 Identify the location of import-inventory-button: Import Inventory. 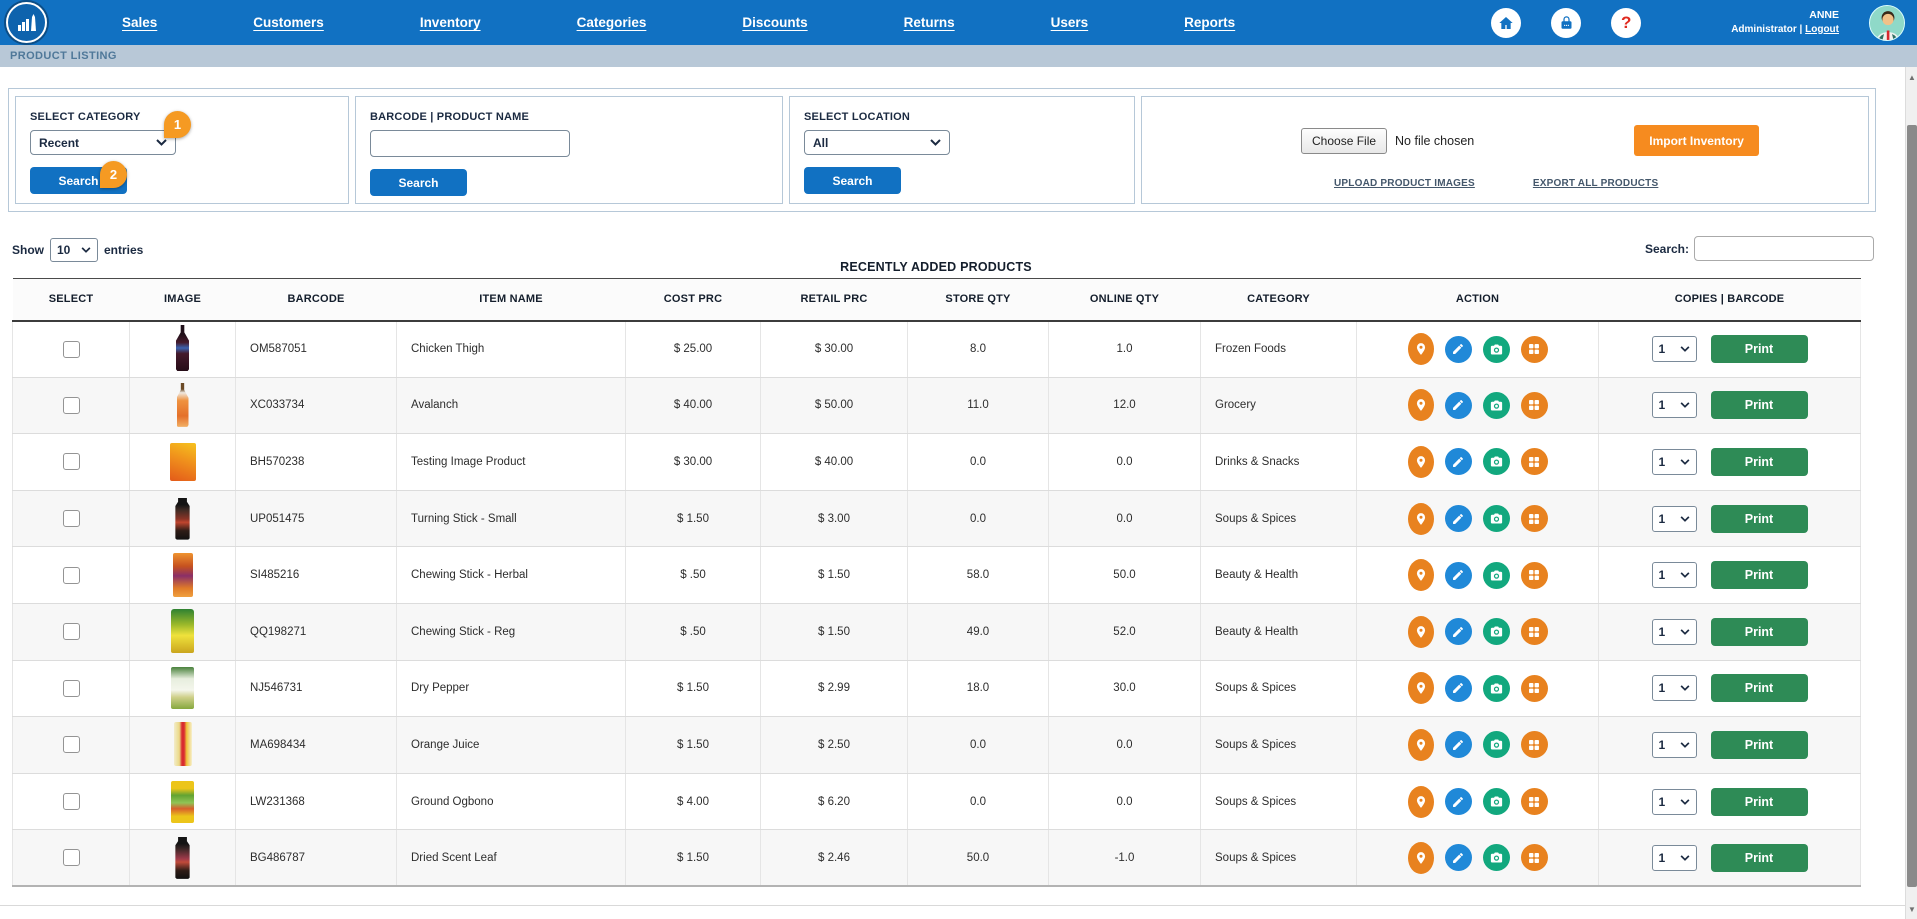
(1696, 140).